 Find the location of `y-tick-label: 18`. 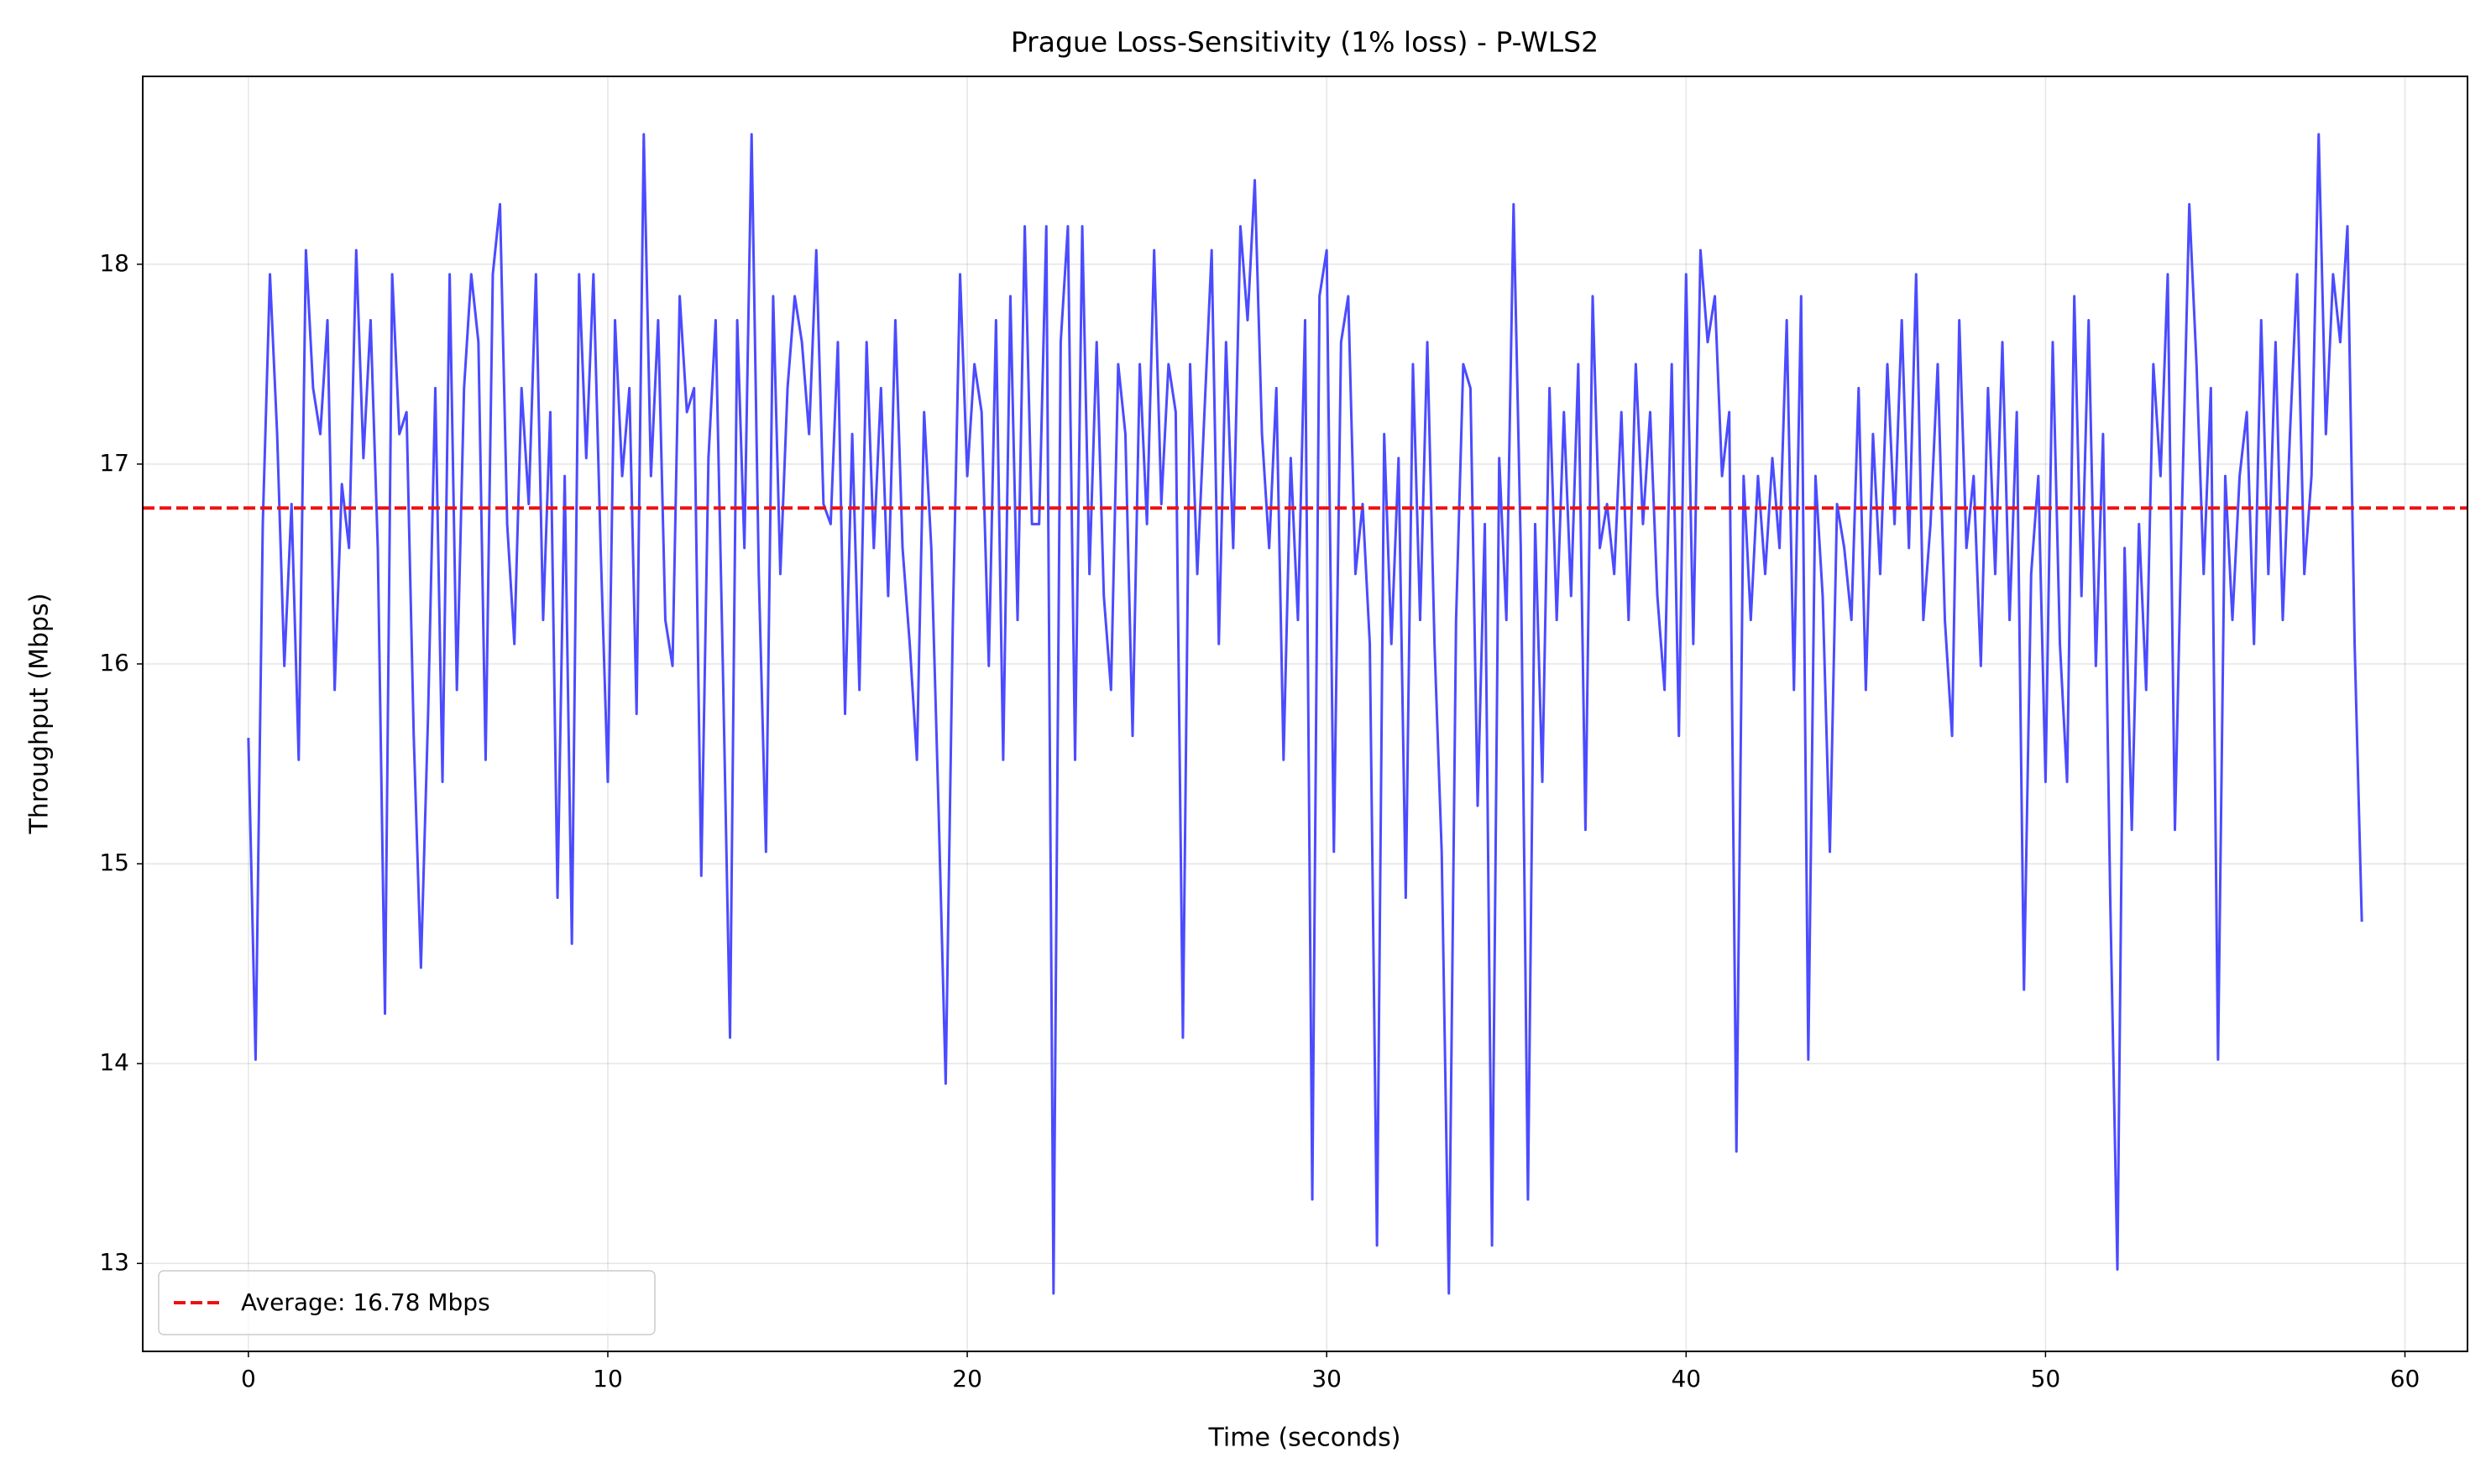

y-tick-label: 18 is located at coordinates (114, 263).